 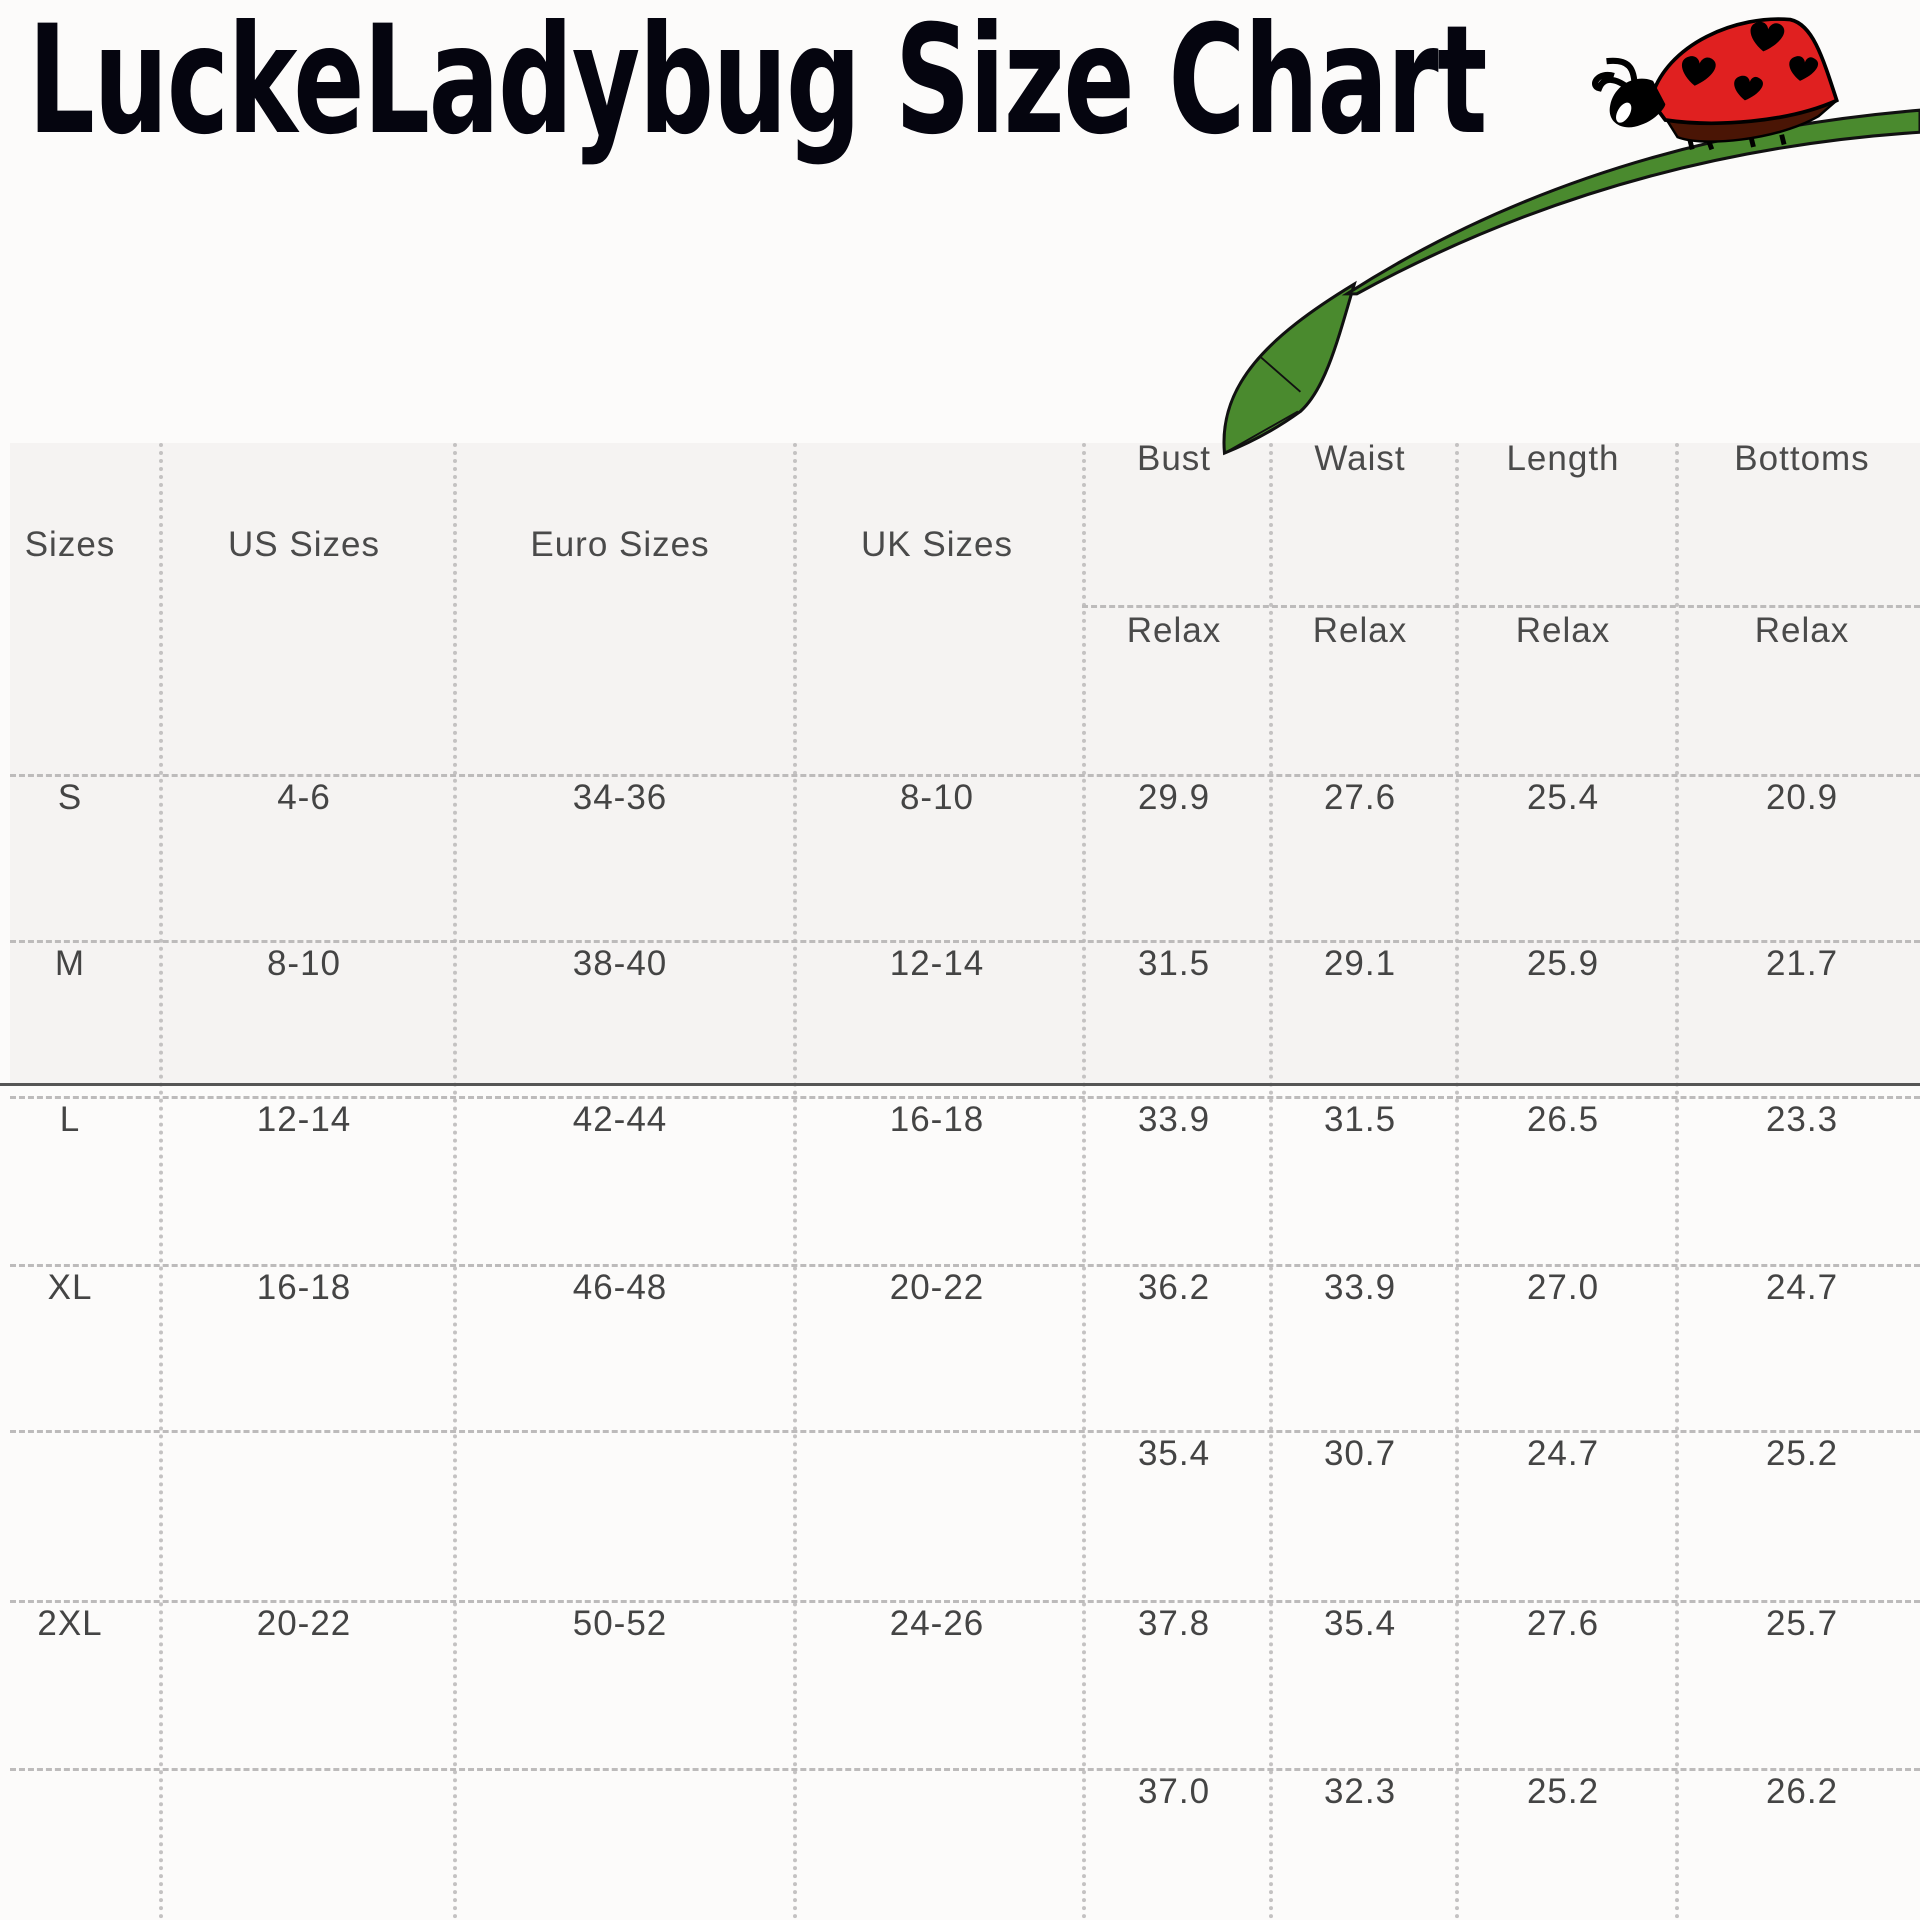 What do you see at coordinates (960, 1084) in the screenshot?
I see `table-divider` at bounding box center [960, 1084].